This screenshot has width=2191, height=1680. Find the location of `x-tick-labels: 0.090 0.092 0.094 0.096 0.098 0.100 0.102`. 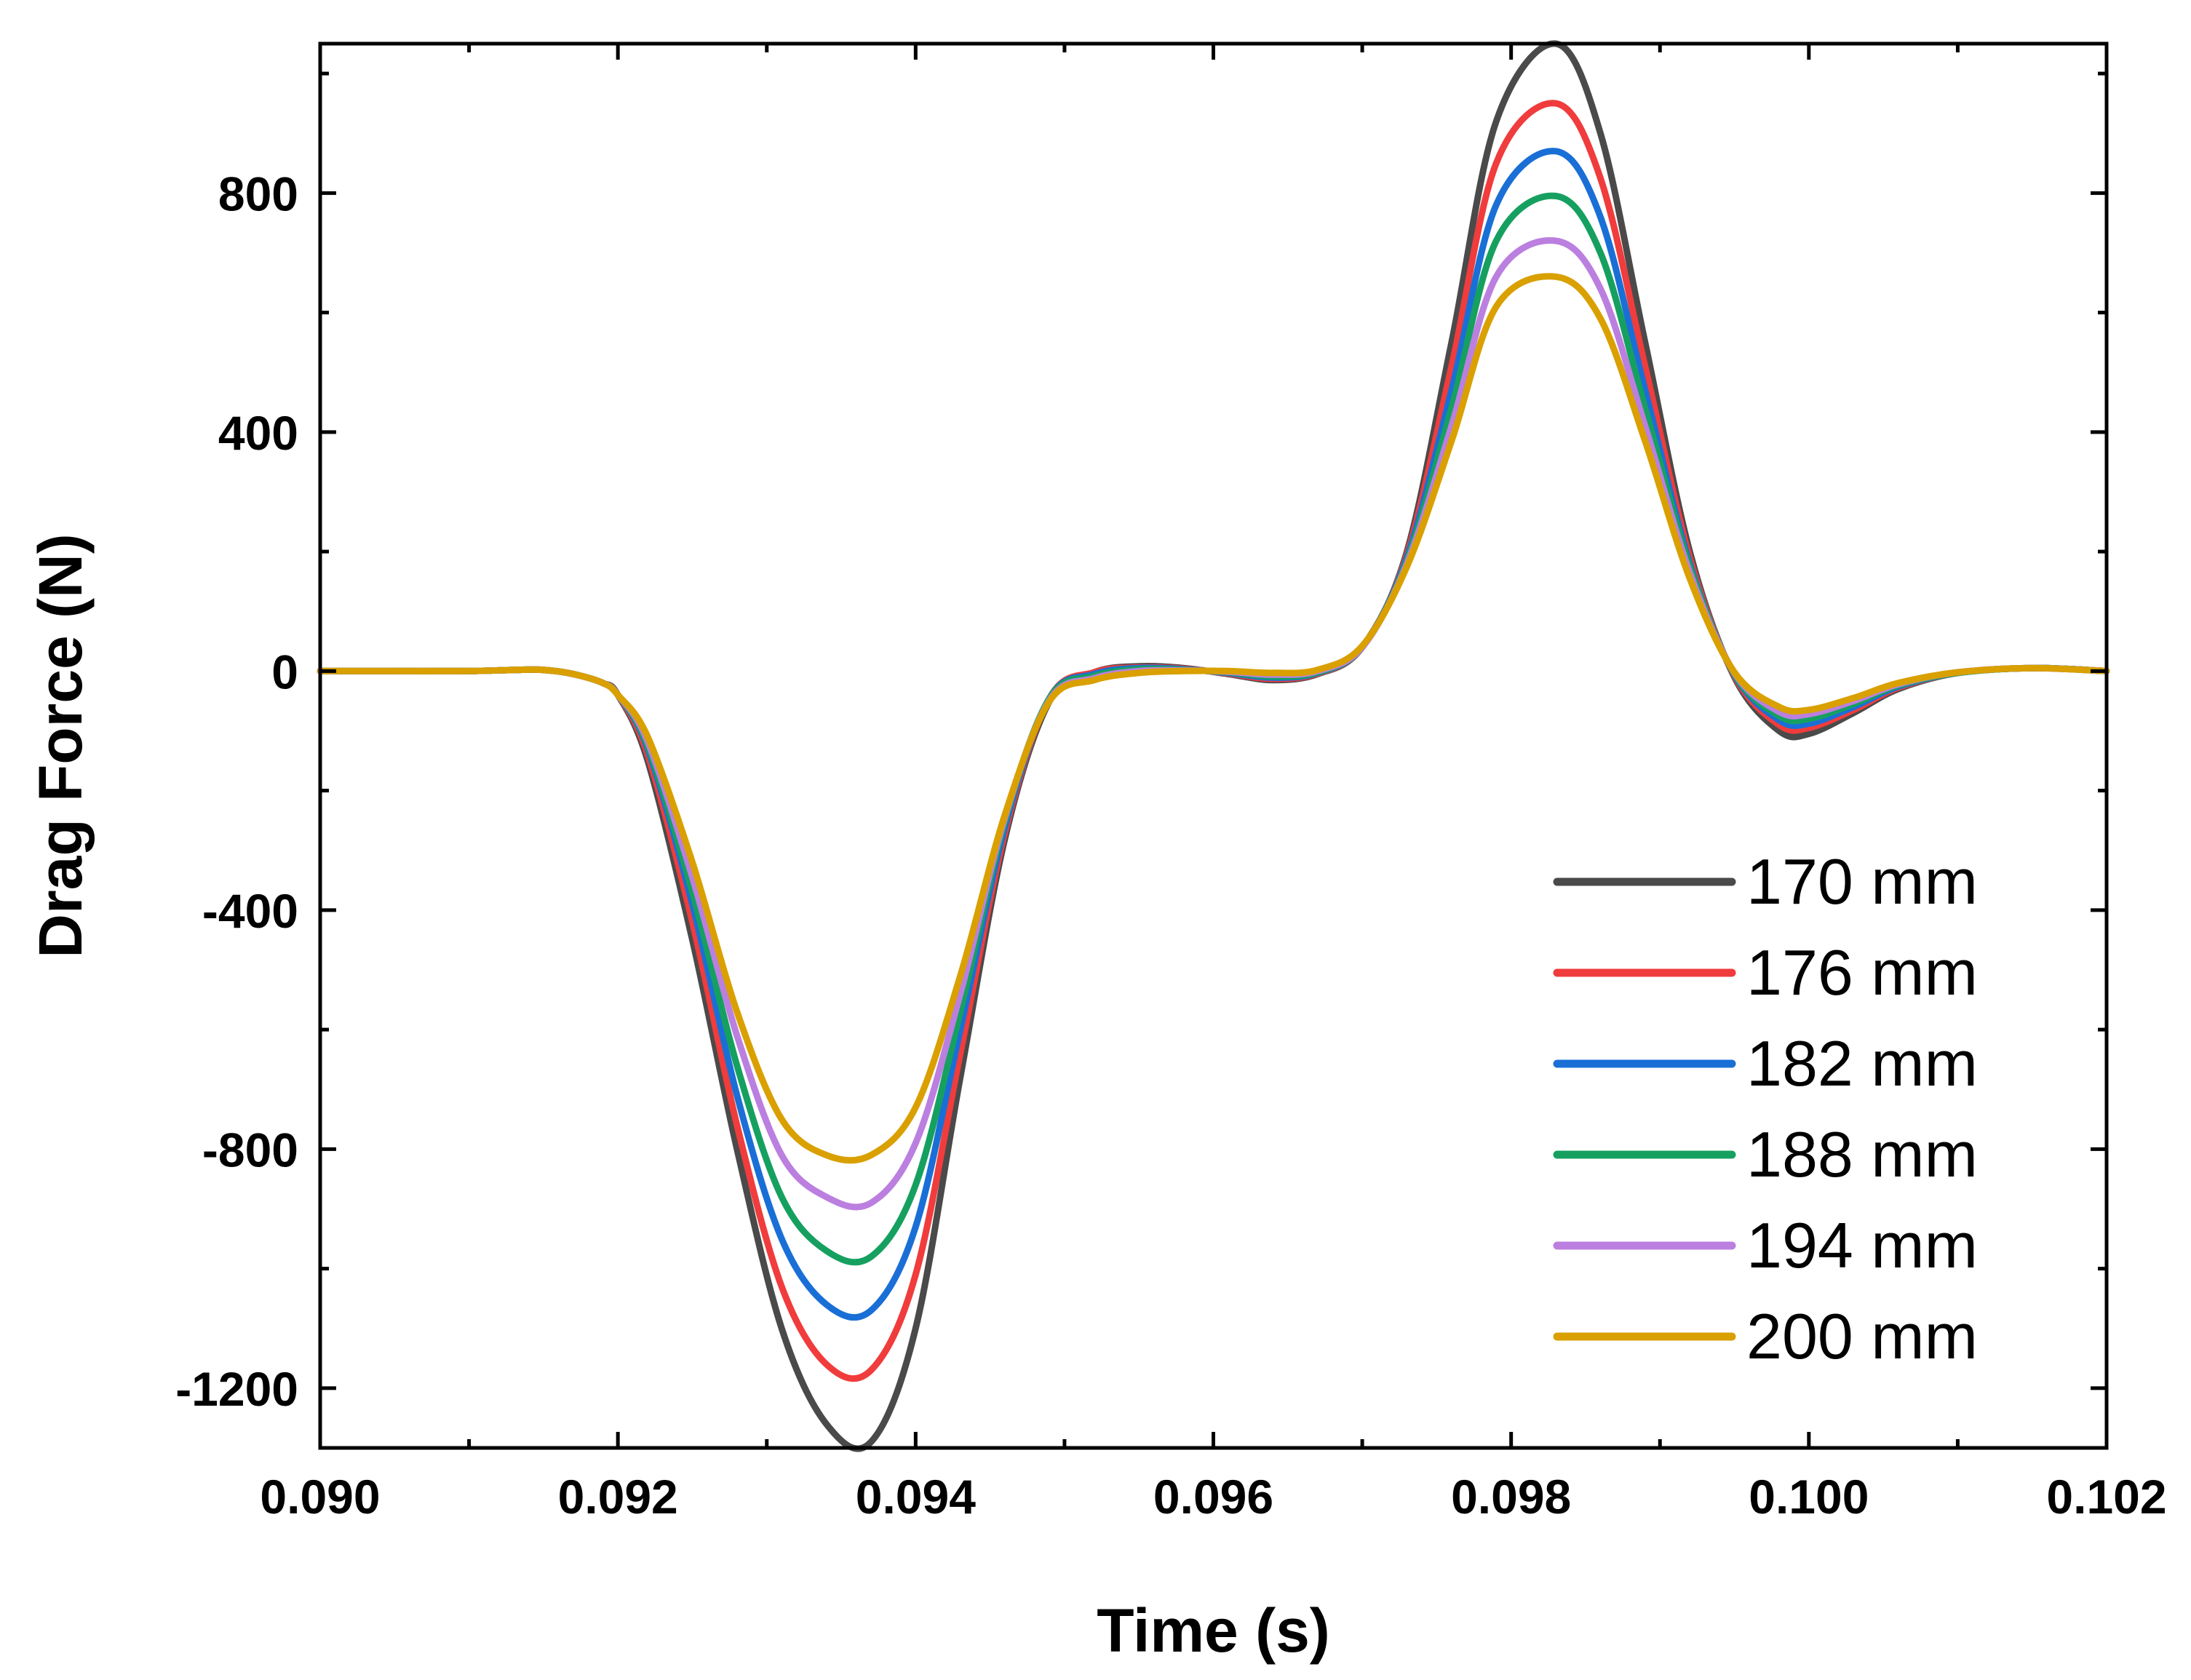

x-tick-labels: 0.090 0.092 0.094 0.096 0.098 0.100 0.102 is located at coordinates (1213, 1497).